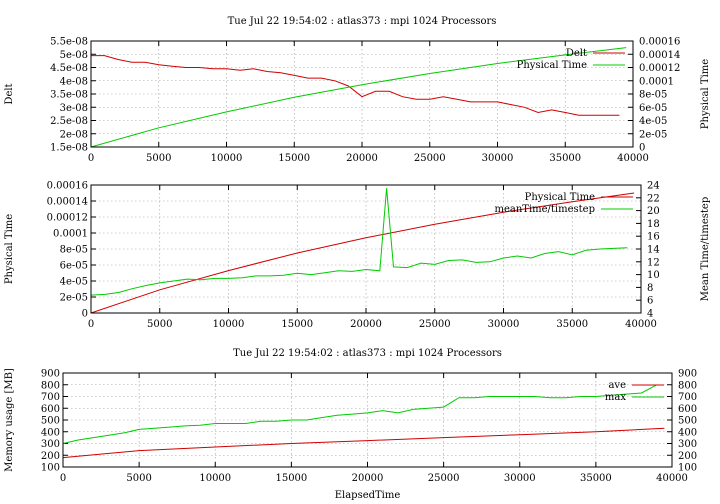 The width and height of the screenshot is (720, 504). What do you see at coordinates (615, 397) in the screenshot?
I see `legend-label: max` at bounding box center [615, 397].